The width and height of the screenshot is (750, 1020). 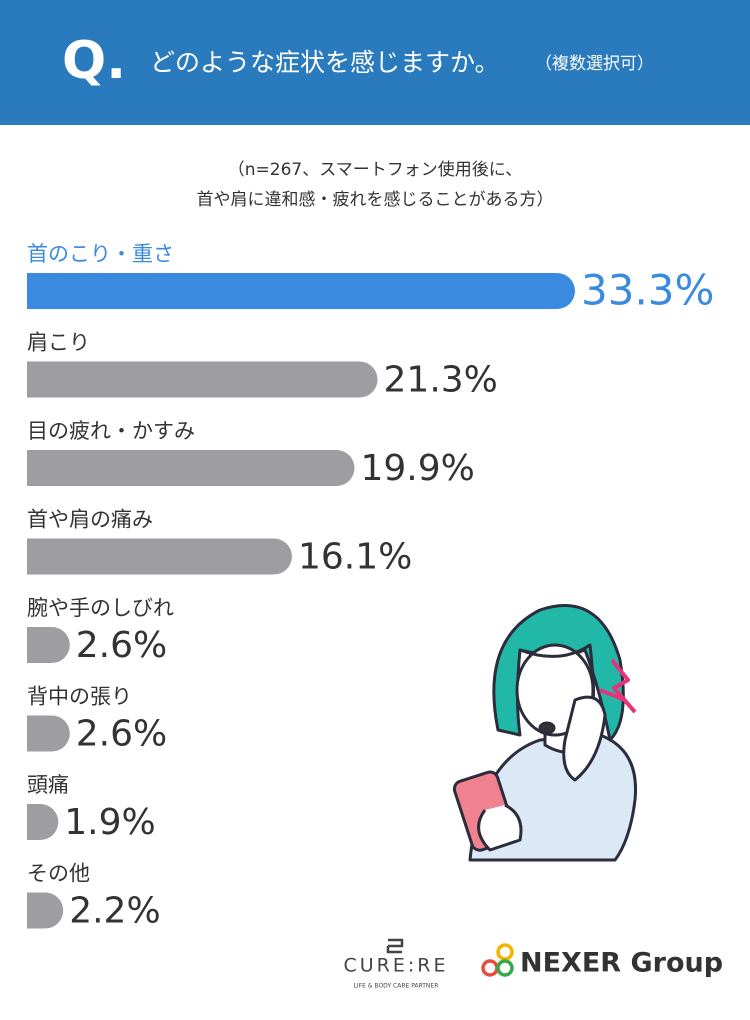 I want to click on value-label: 2.2%, so click(x=114, y=911).